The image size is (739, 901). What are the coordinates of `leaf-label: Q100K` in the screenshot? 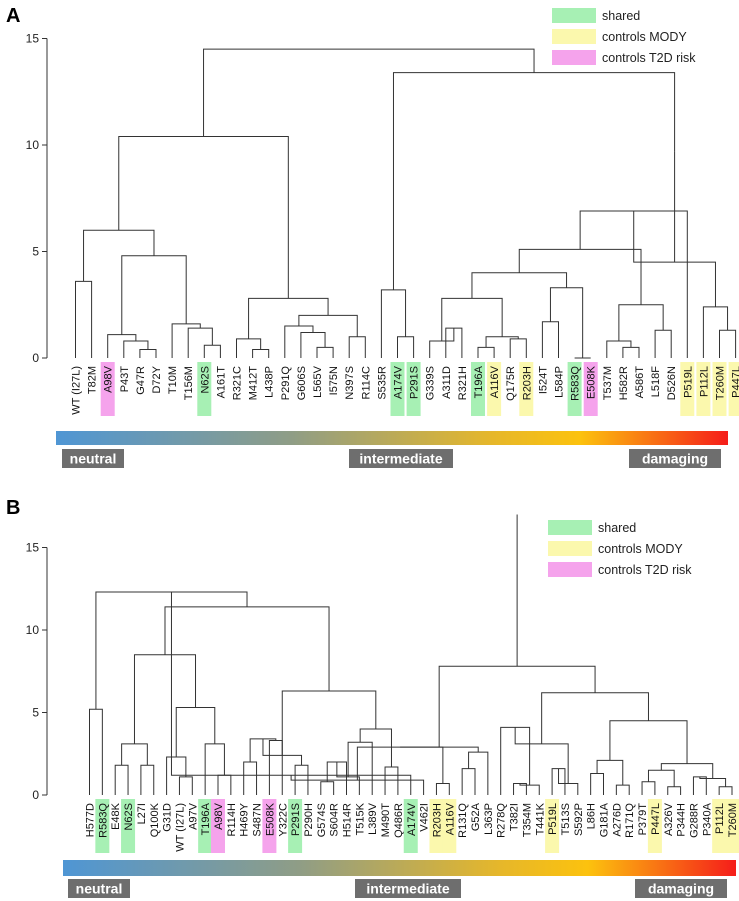 It's located at (155, 819).